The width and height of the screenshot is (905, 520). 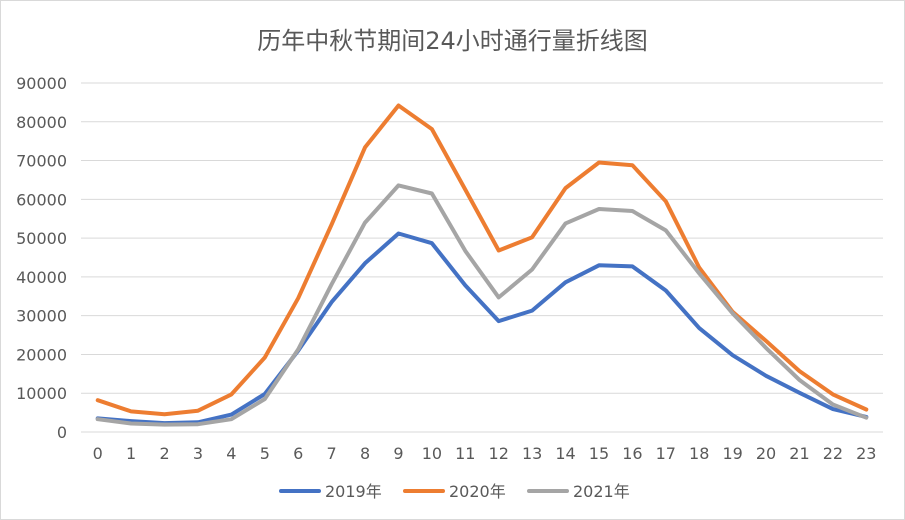 I want to click on x-tick-label: 9, so click(x=398, y=453).